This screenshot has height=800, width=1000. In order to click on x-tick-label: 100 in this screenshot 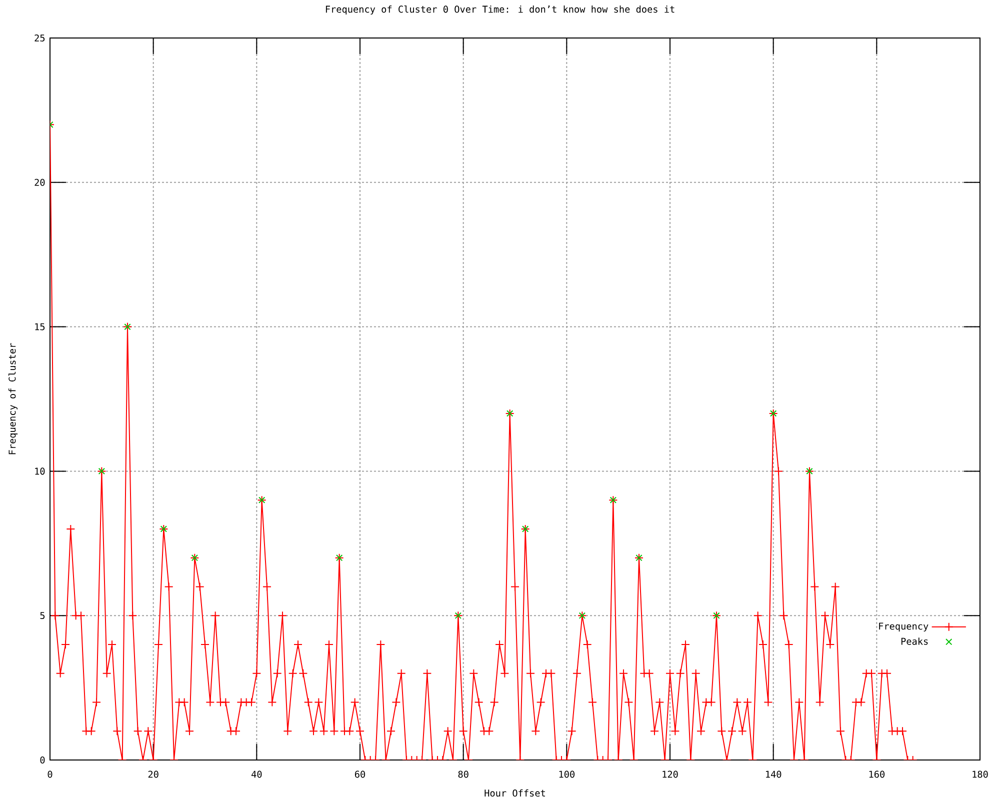, I will do `click(566, 774)`.